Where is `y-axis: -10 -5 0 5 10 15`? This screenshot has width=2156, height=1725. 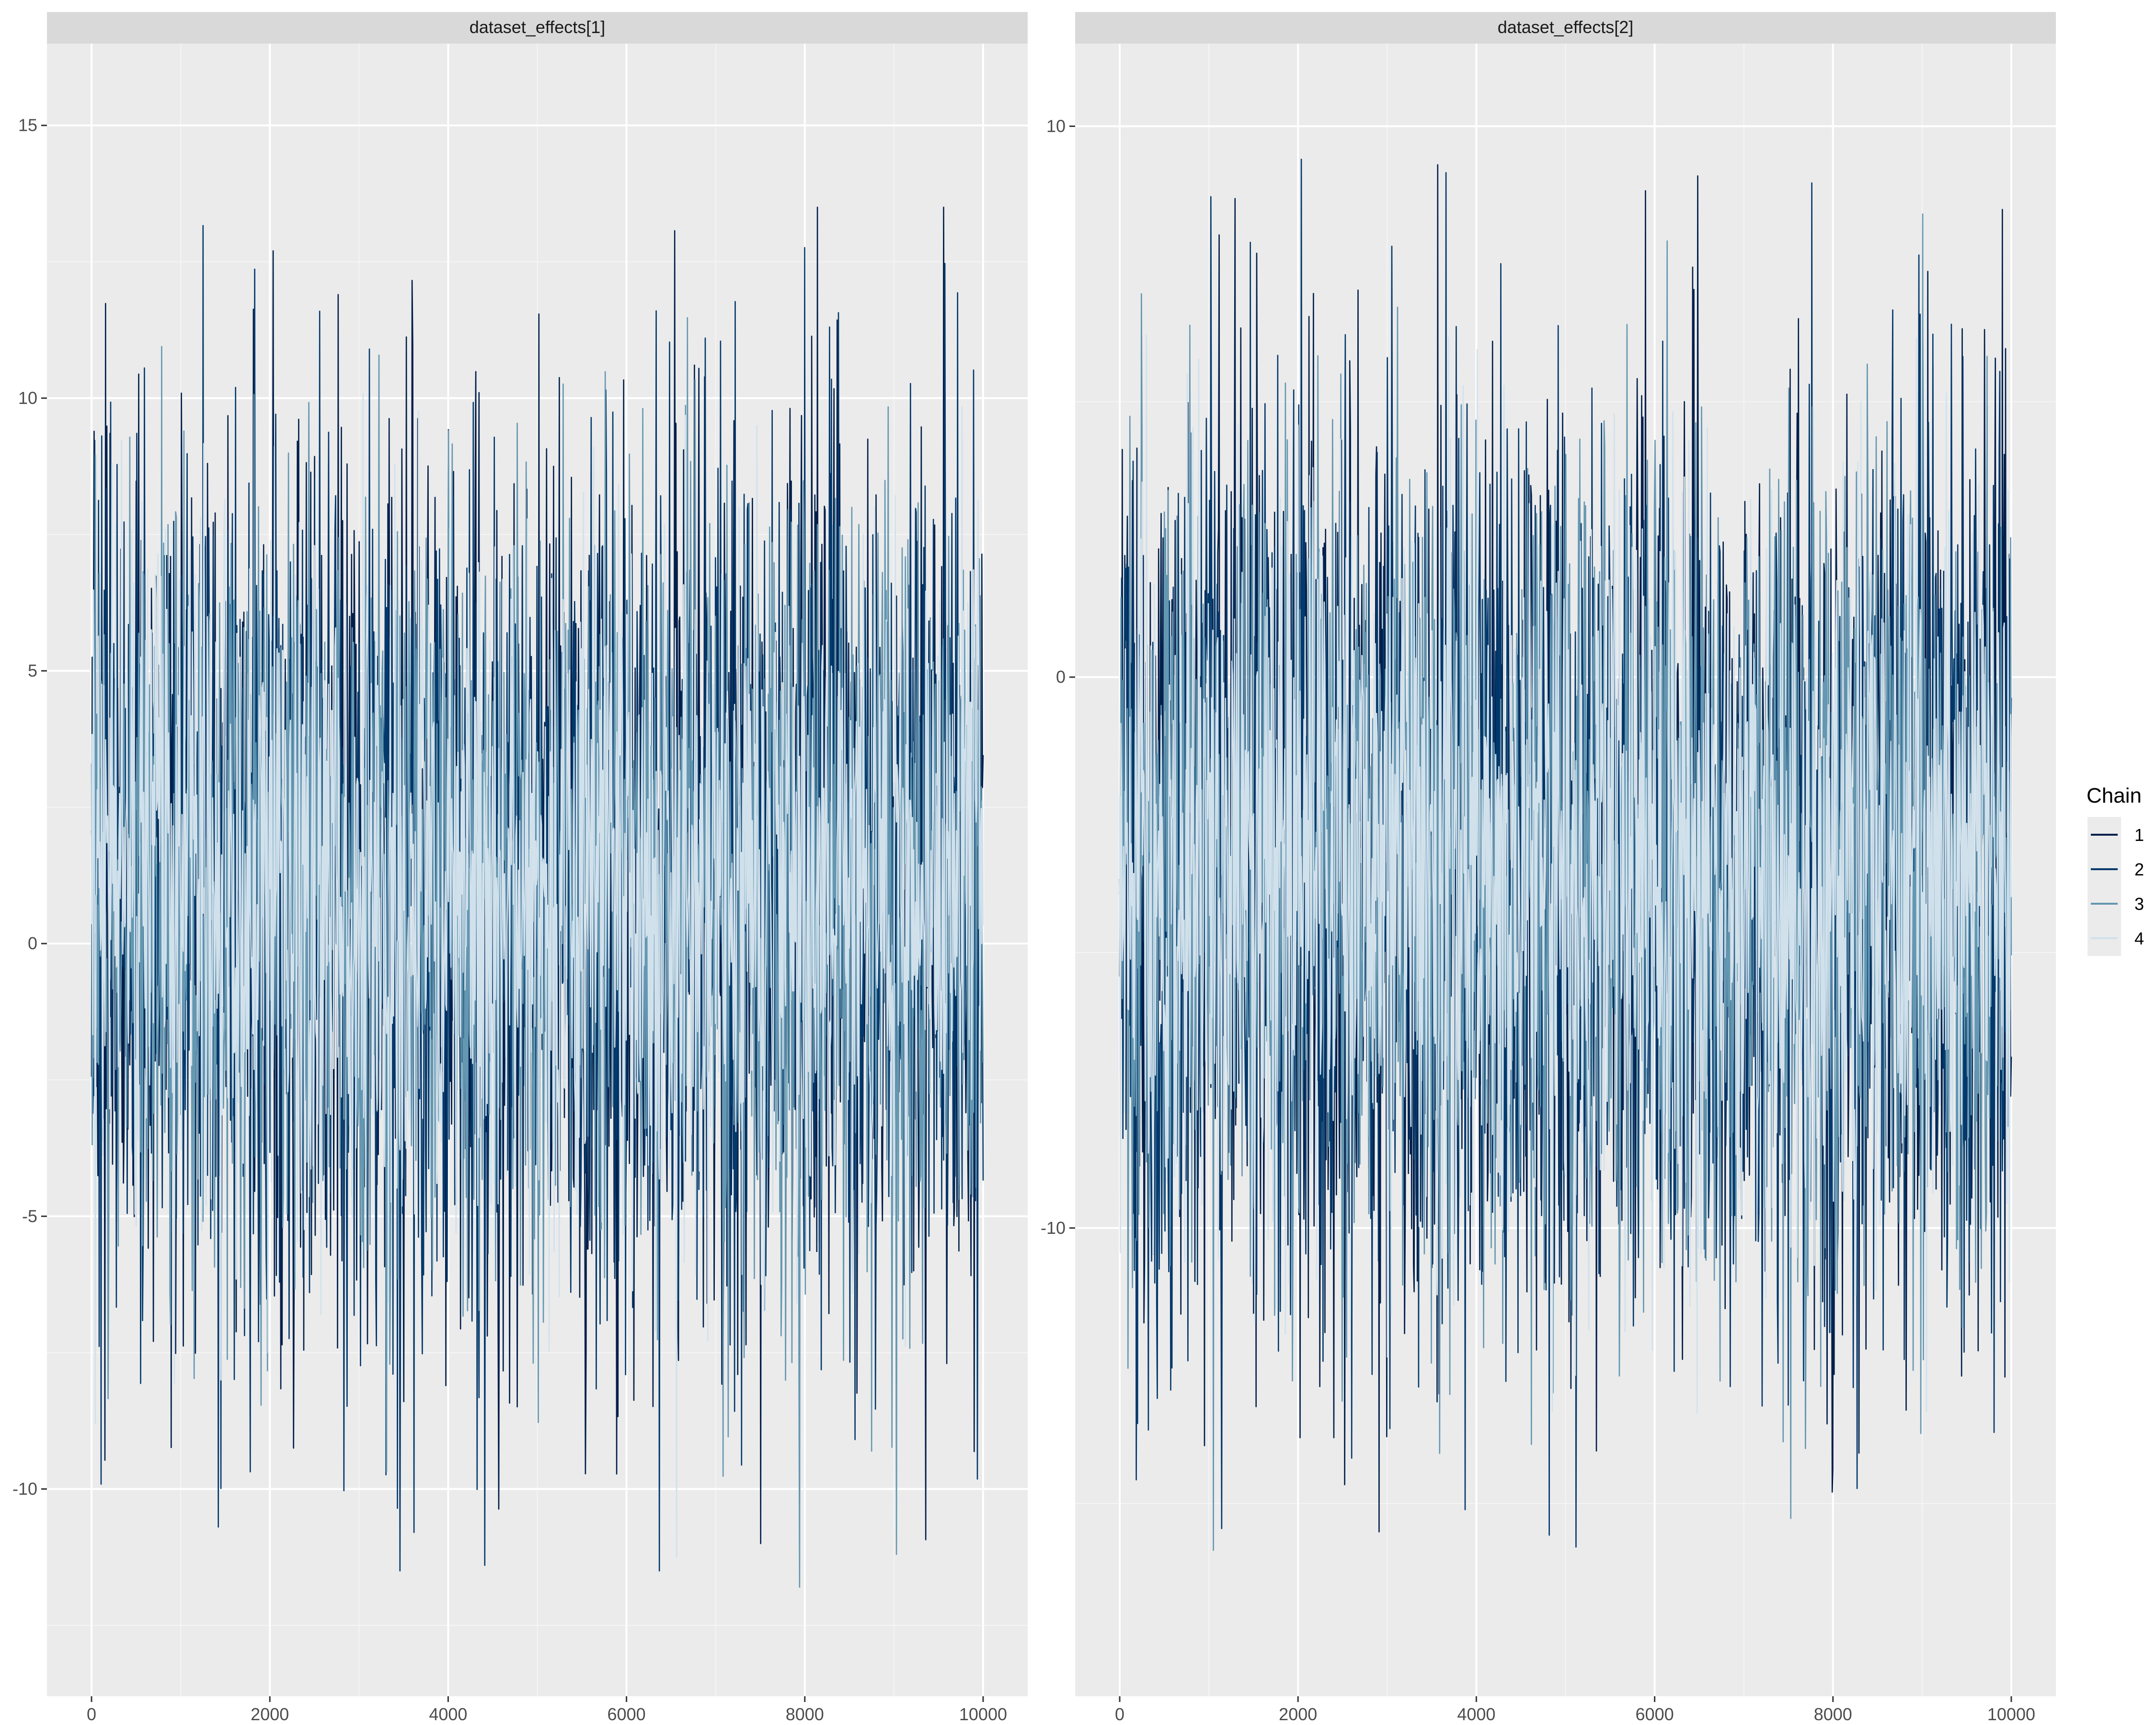
y-axis: -10 -5 0 5 10 15 is located at coordinates (29, 806).